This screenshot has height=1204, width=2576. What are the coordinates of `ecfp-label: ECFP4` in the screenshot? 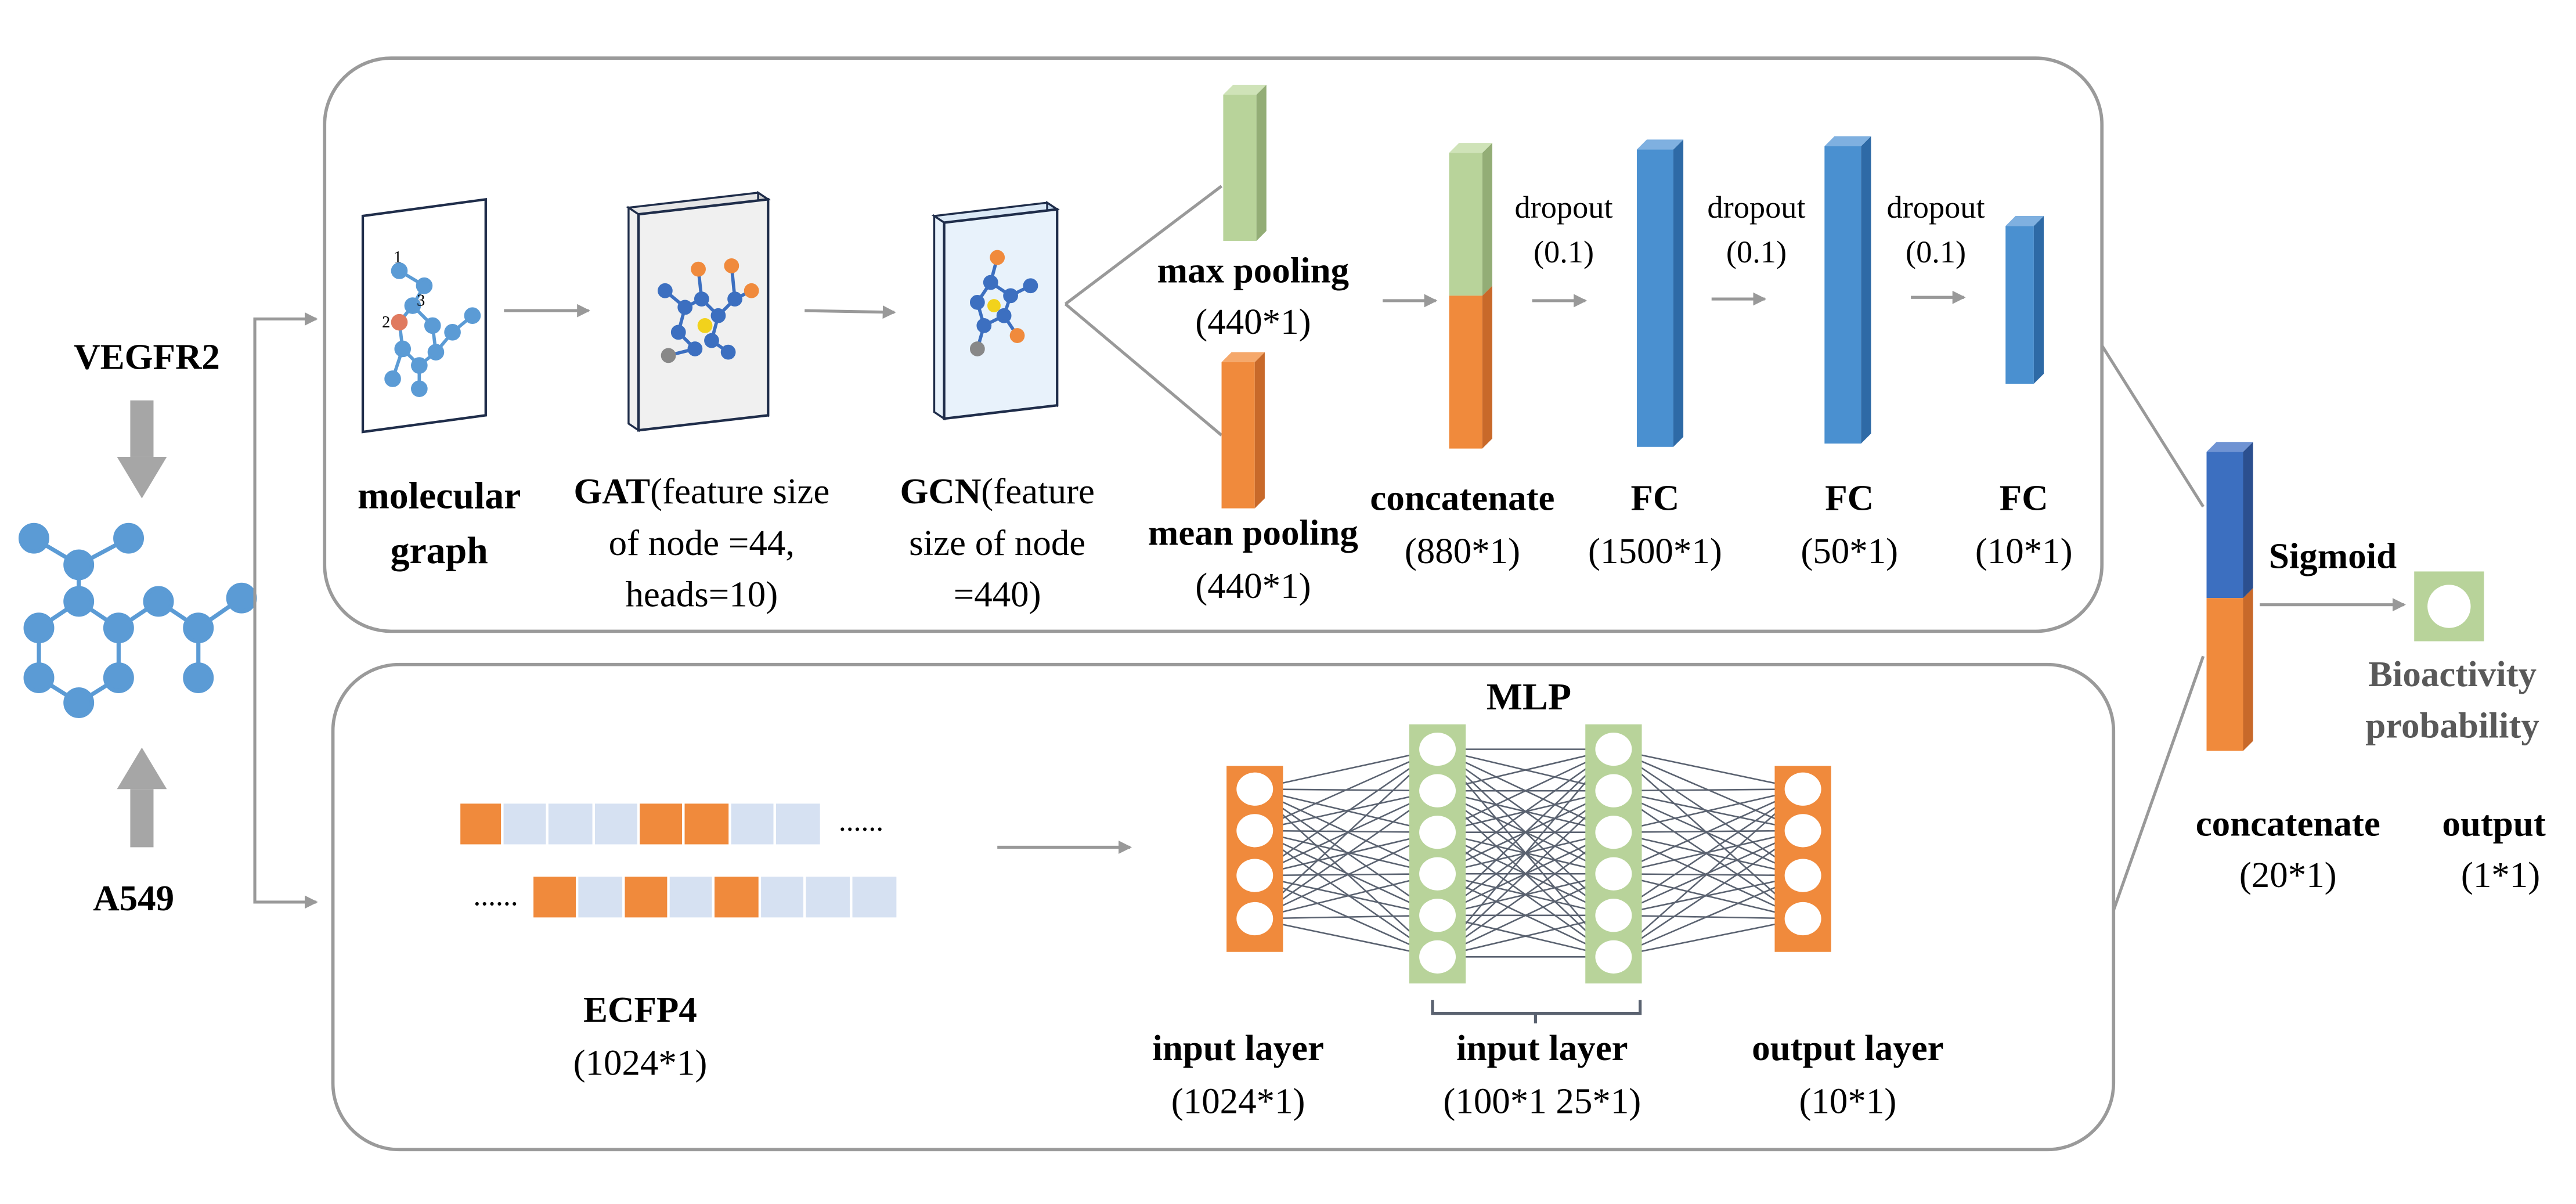 It's located at (640, 1009).